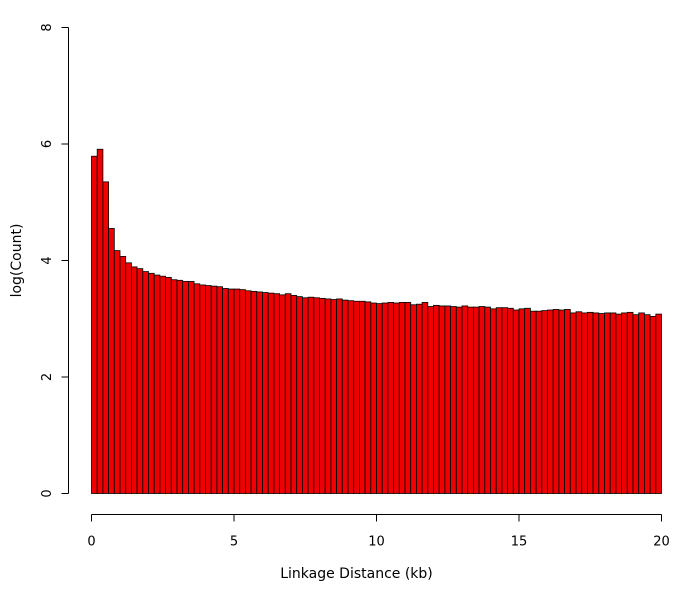 The image size is (700, 589). What do you see at coordinates (47, 377) in the screenshot?
I see `y-tick-label: 2` at bounding box center [47, 377].